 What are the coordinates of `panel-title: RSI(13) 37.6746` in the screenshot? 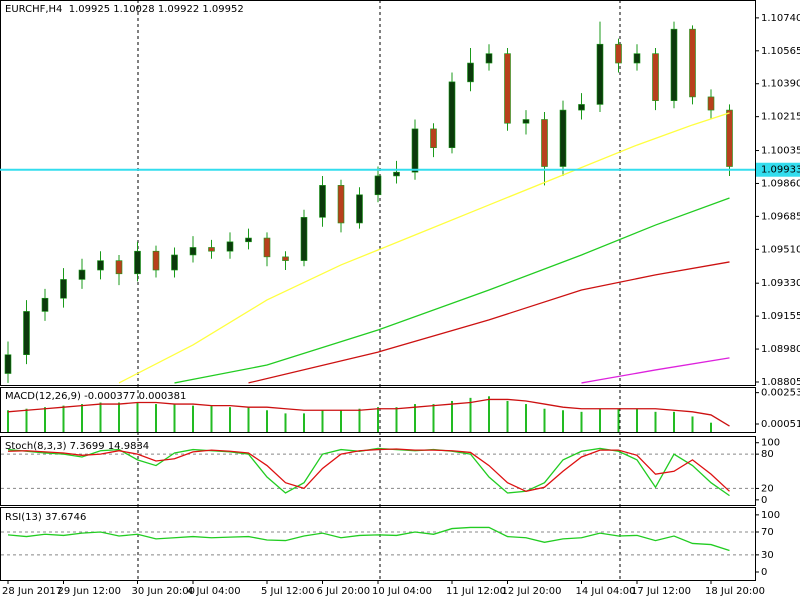 It's located at (45, 517).